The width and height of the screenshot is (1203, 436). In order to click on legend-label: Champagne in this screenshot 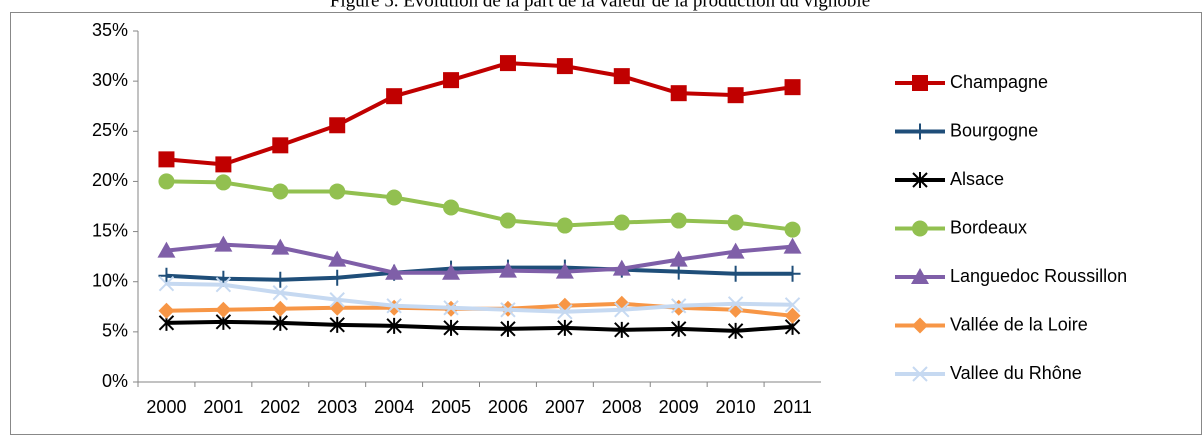, I will do `click(999, 82)`.